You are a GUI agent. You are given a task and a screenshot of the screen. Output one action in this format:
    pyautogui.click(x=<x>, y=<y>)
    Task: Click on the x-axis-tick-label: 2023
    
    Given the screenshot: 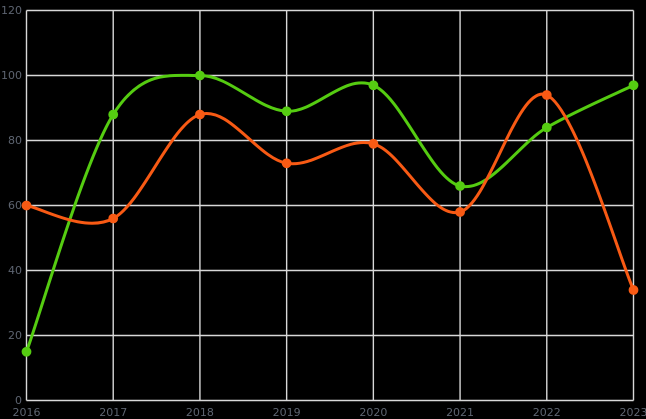 What is the action you would take?
    pyautogui.click(x=632, y=412)
    